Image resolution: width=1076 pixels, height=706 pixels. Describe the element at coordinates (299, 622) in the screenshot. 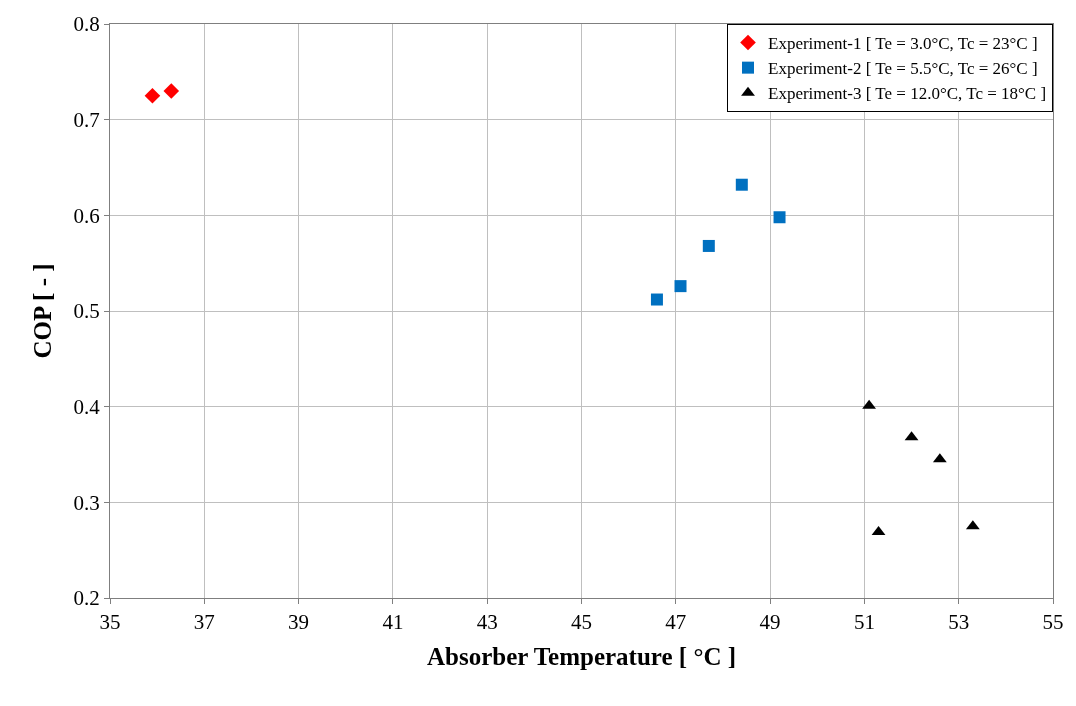

I see `x-tick-label: 39` at that location.